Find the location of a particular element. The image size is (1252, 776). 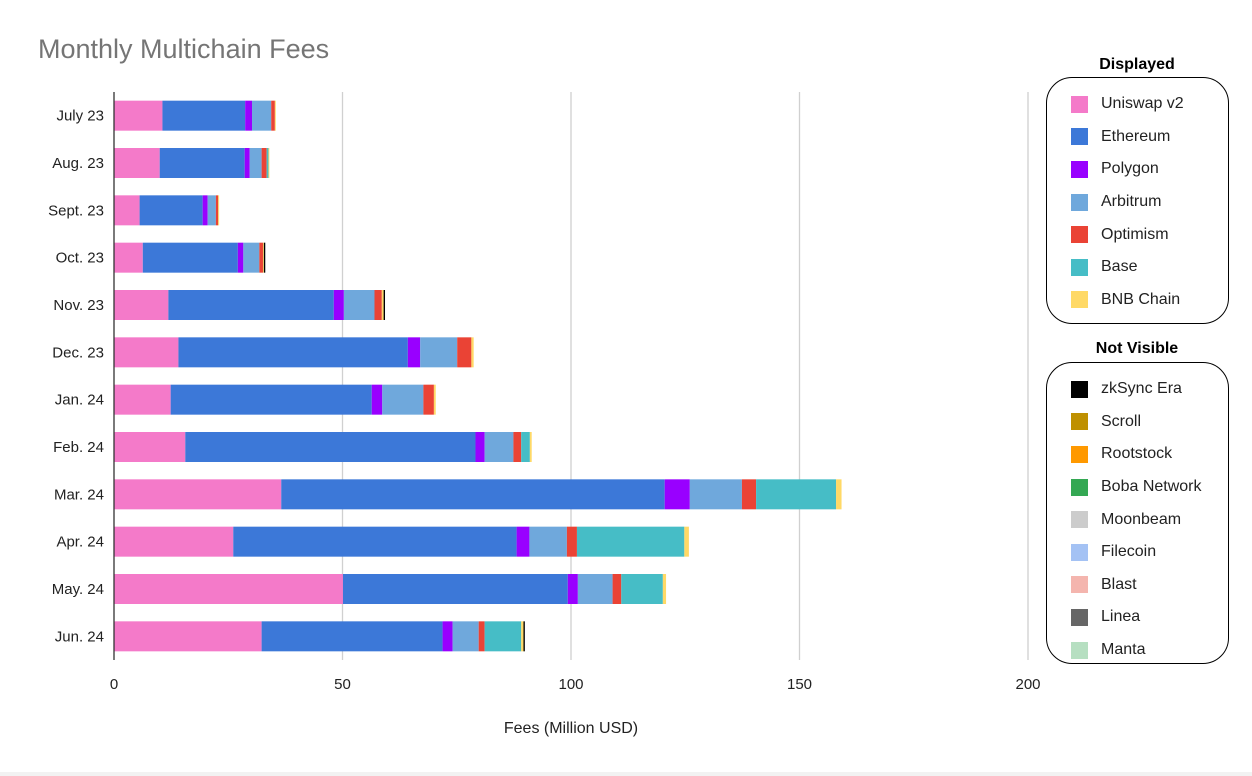

legend-label: Optimism is located at coordinates (1135, 234).